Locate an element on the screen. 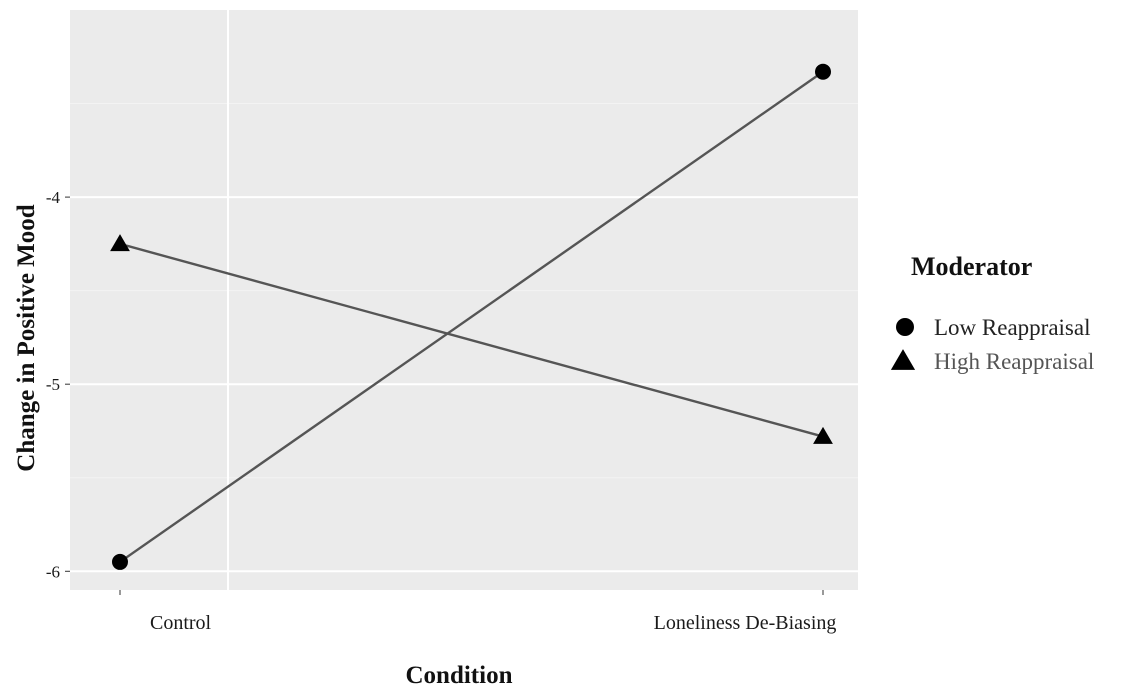 This screenshot has height=688, width=1145. y-axis-ticks: -4 -5 -6 is located at coordinates (58, 384).